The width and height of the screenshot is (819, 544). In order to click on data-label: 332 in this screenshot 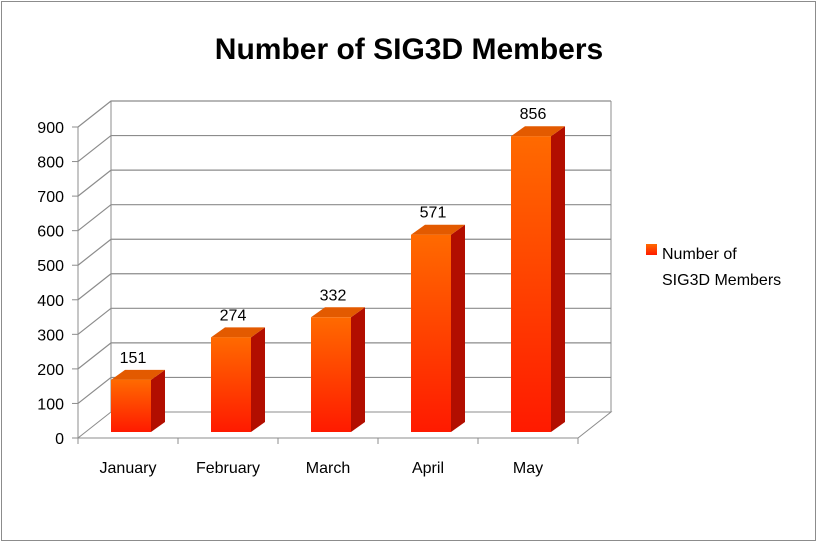, I will do `click(333, 295)`.